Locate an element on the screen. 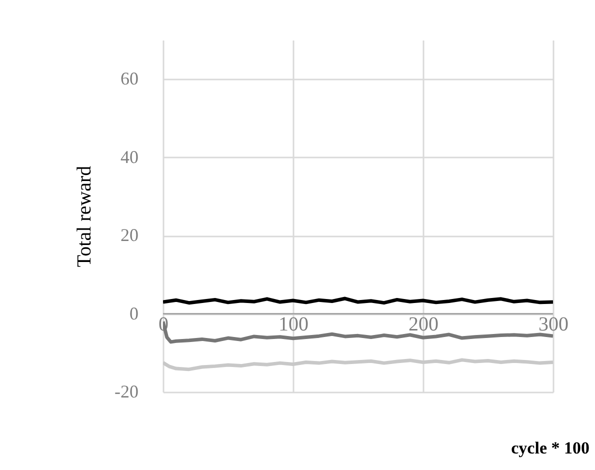 The height and width of the screenshot is (470, 595). y-tick-label: -20 is located at coordinates (126, 392).